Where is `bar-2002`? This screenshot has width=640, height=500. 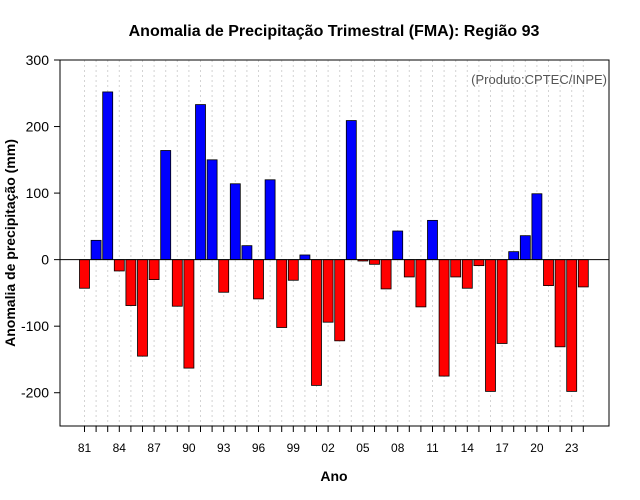 bar-2002 is located at coordinates (328, 291).